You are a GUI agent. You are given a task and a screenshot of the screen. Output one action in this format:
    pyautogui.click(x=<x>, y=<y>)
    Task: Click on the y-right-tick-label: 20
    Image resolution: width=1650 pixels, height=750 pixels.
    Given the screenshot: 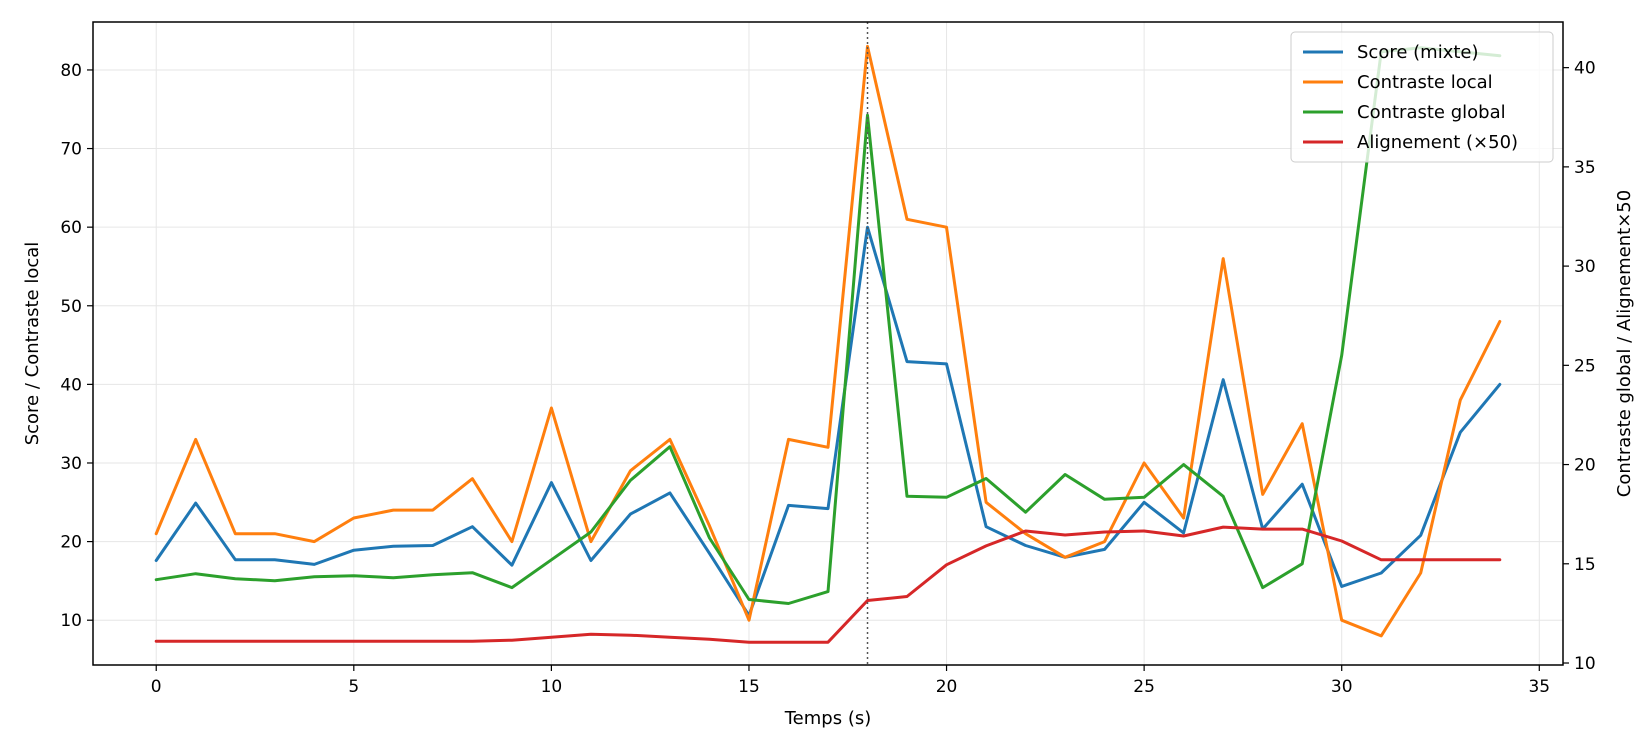 What is the action you would take?
    pyautogui.click(x=1585, y=466)
    